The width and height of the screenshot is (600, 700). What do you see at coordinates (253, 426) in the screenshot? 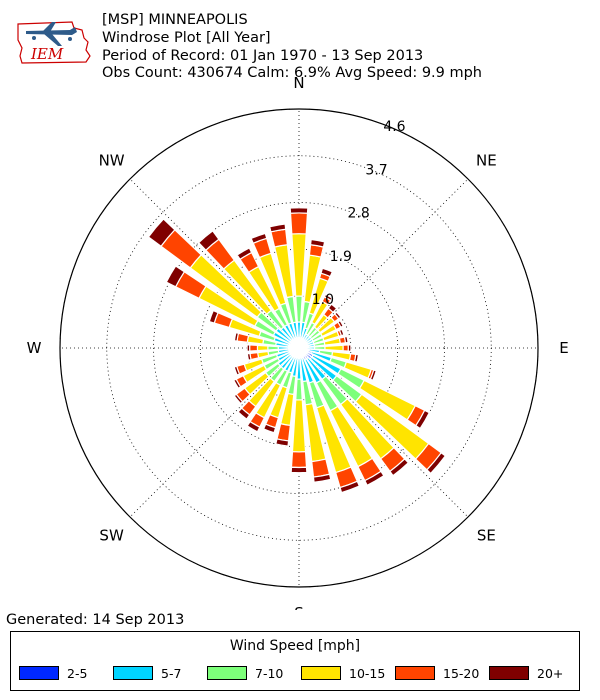
I see `bar-segment-210-20+` at bounding box center [253, 426].